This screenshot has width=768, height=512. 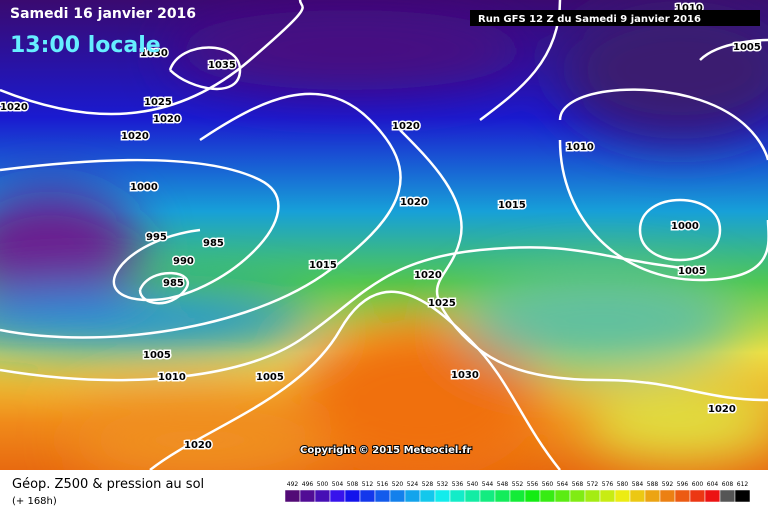 I want to click on scale-label: 548, so click(x=503, y=484).